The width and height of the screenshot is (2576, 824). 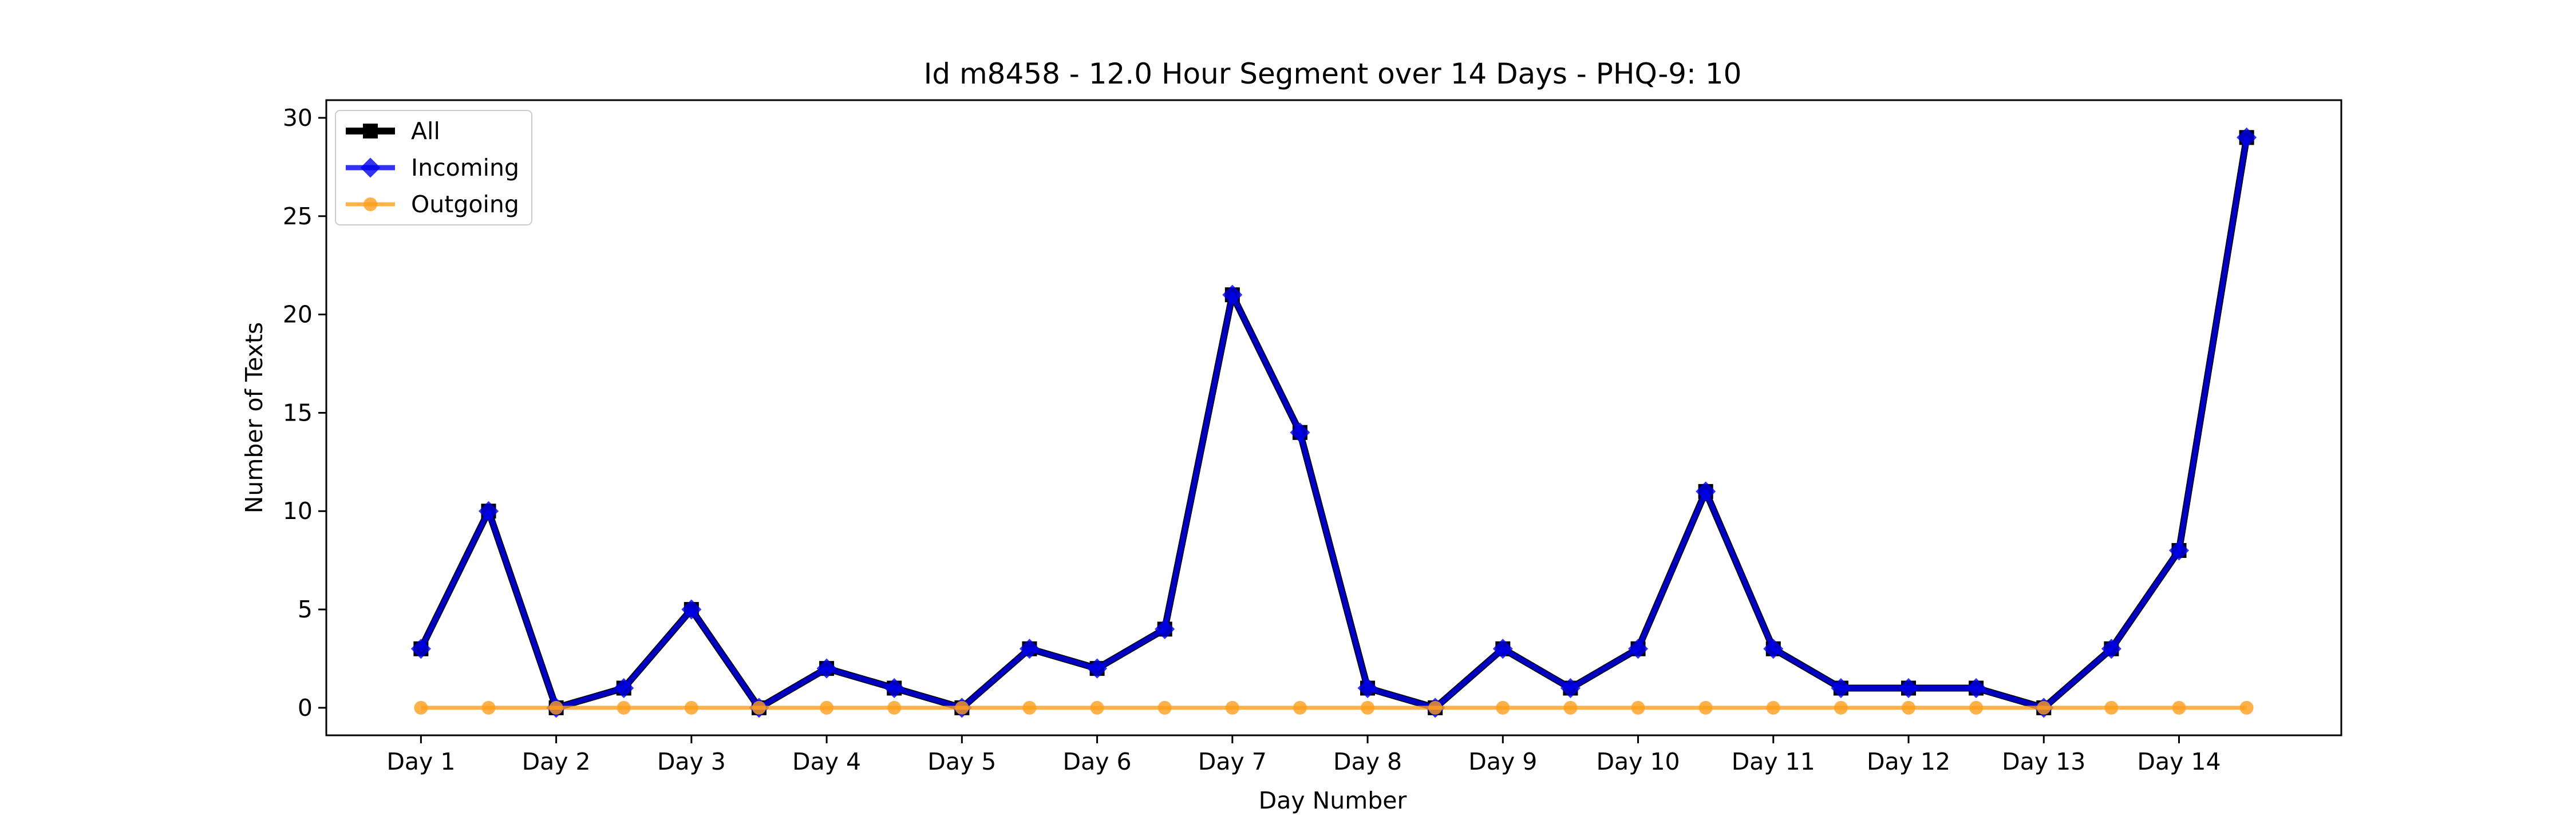 I want to click on x-tick-label: Day 5, so click(x=961, y=761).